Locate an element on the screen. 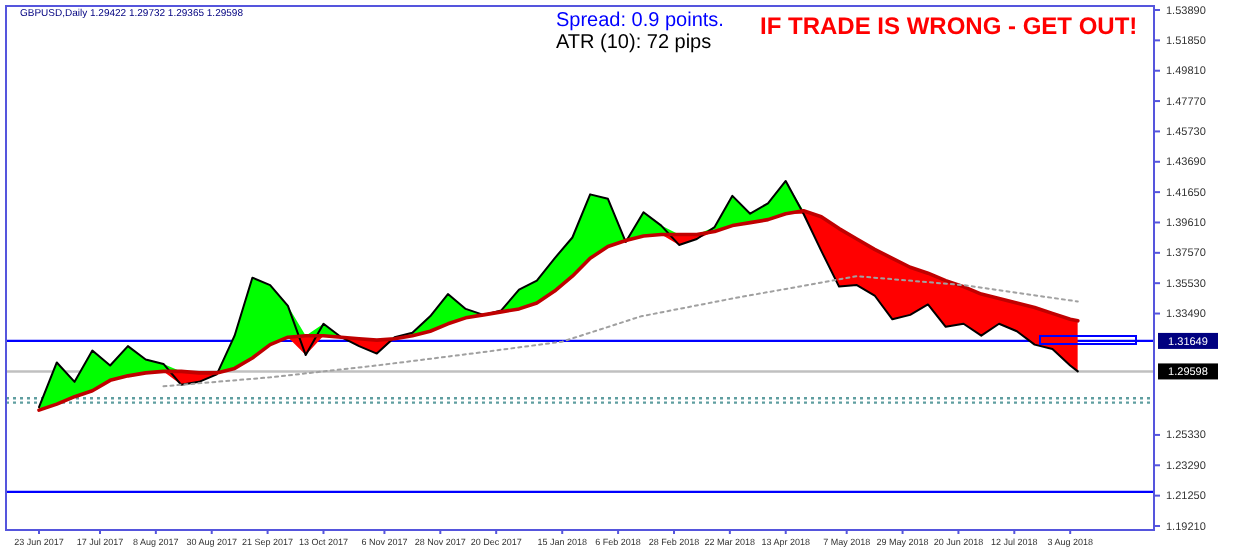 The width and height of the screenshot is (1250, 554). annotation: ATR (10): 72 pips is located at coordinates (634, 43).